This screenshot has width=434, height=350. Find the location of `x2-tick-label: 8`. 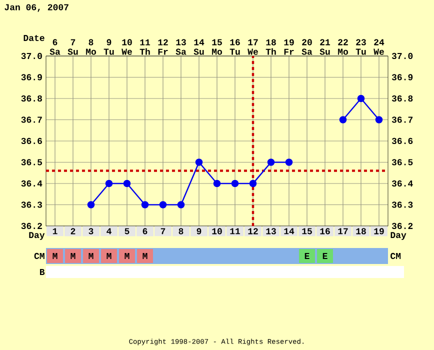

x2-tick-label: 8 is located at coordinates (181, 231).